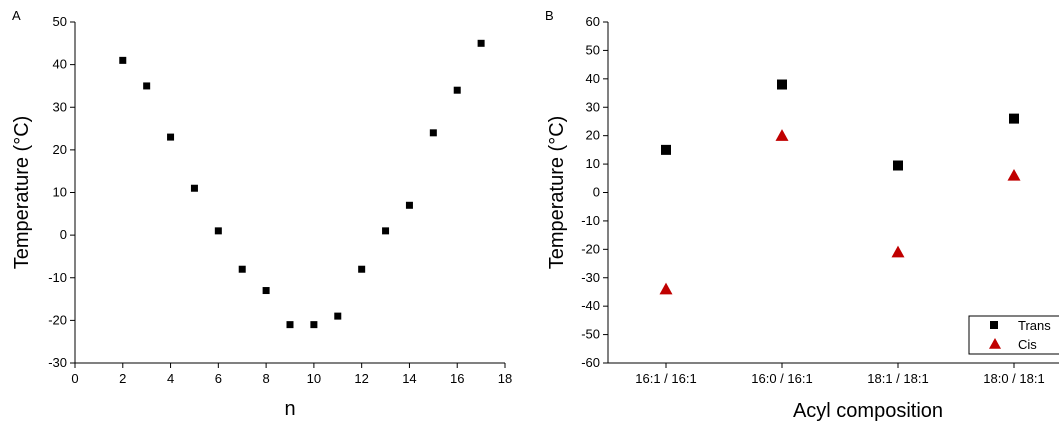  Describe the element at coordinates (1013, 378) in the screenshot. I see `x-tick-label: 18:0 / 18:1` at that location.